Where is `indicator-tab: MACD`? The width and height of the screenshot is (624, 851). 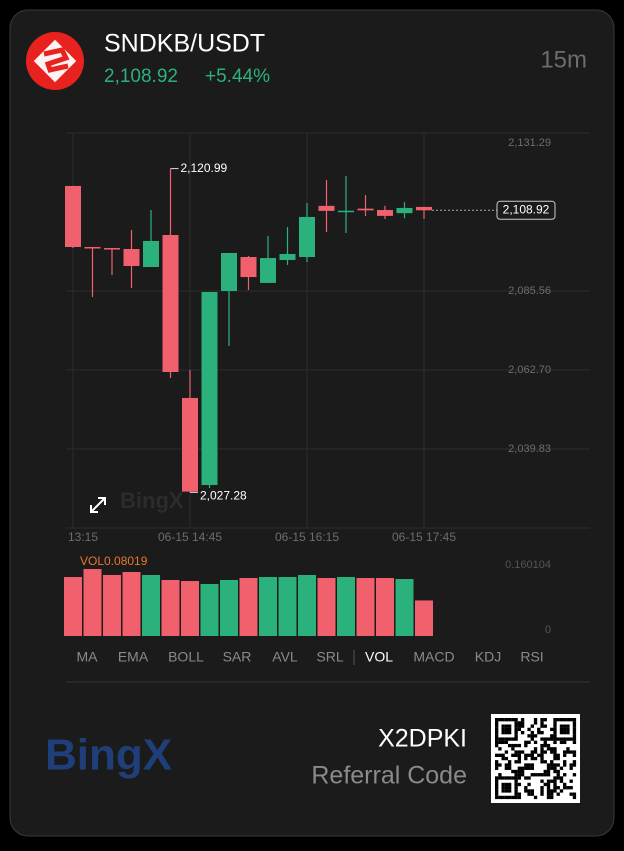
indicator-tab: MACD is located at coordinates (433, 657).